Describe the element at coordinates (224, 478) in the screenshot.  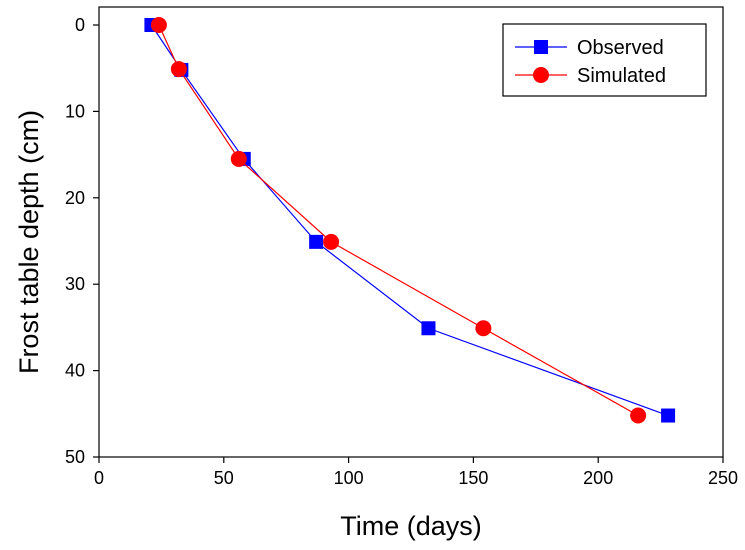
I see `x-tick-label: 50` at that location.